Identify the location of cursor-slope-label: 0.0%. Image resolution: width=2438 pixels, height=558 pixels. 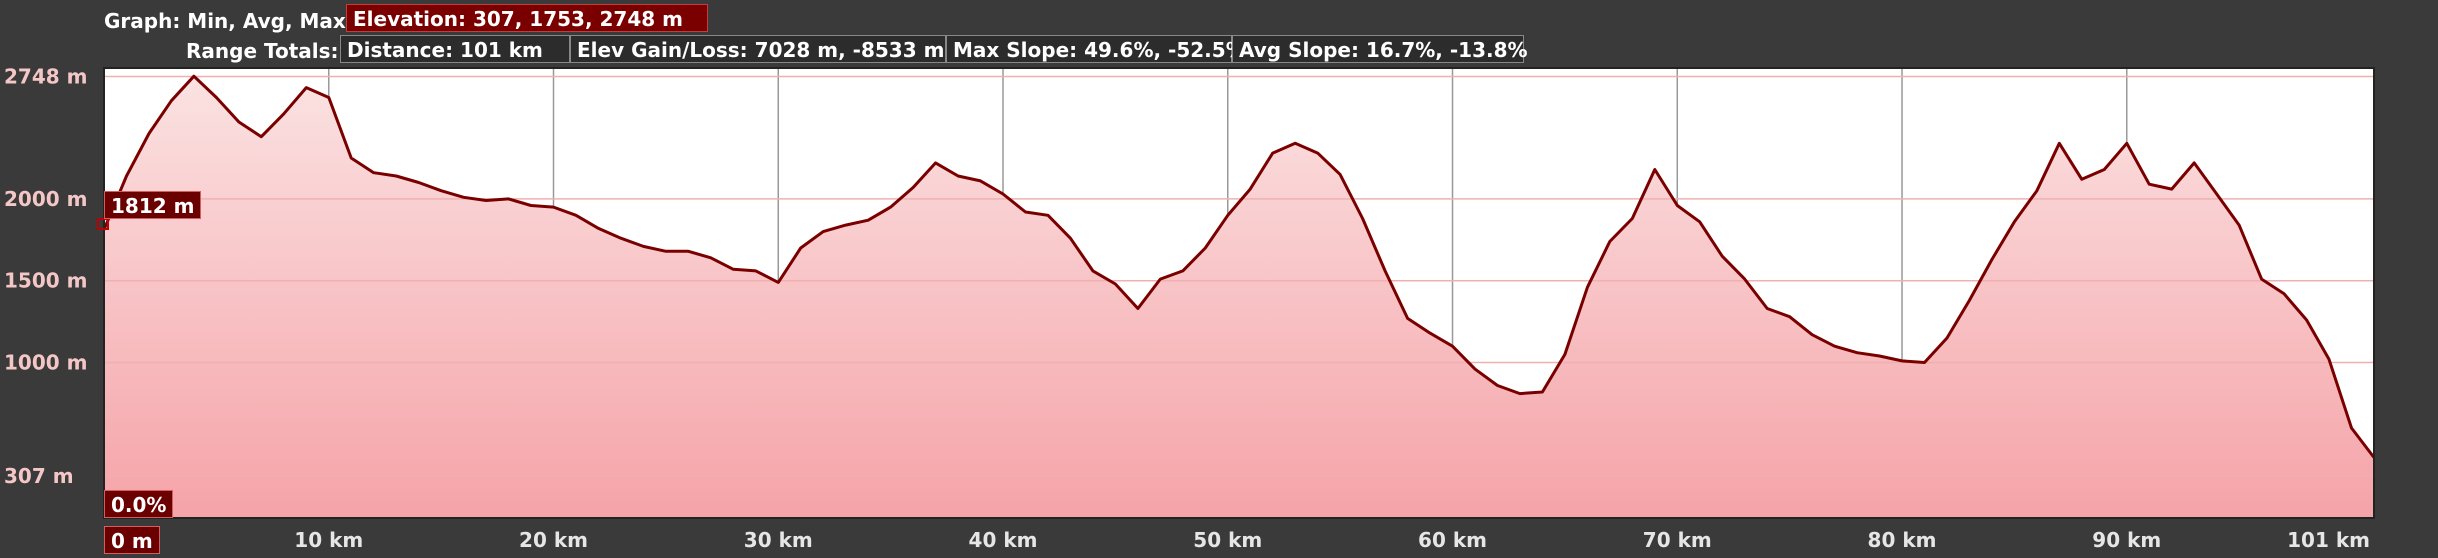
(139, 504).